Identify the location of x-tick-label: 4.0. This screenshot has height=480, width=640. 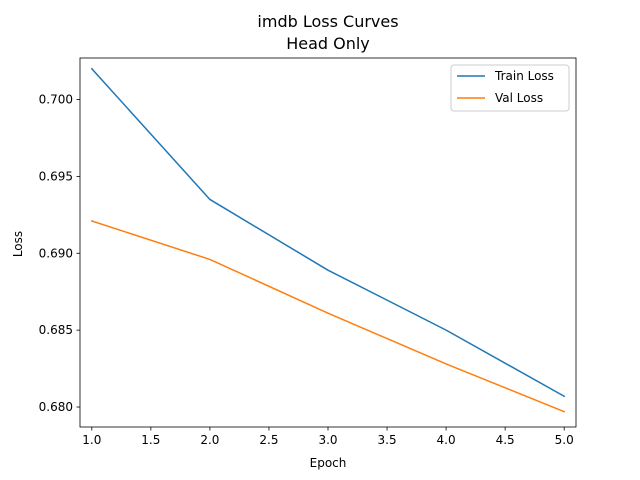
(446, 440).